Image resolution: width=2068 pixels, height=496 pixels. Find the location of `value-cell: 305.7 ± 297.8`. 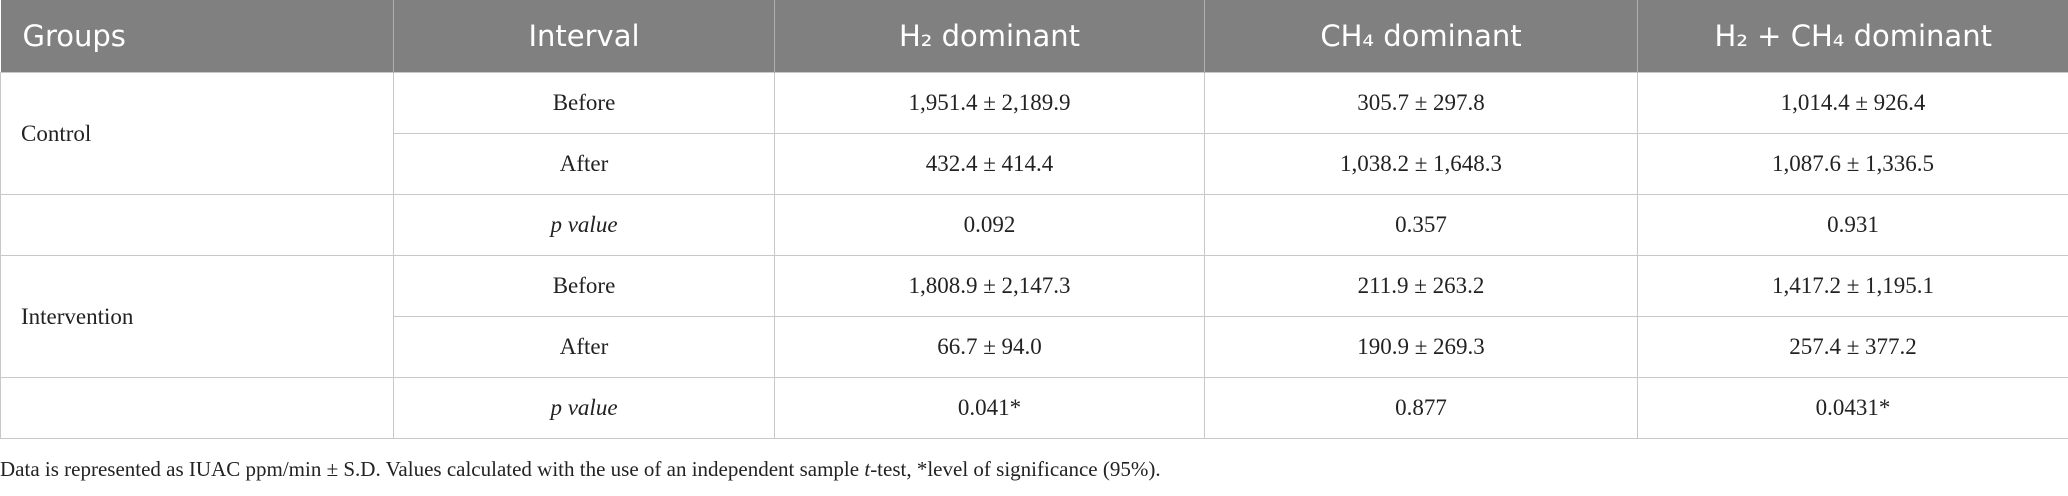

value-cell: 305.7 ± 297.8 is located at coordinates (1421, 103).